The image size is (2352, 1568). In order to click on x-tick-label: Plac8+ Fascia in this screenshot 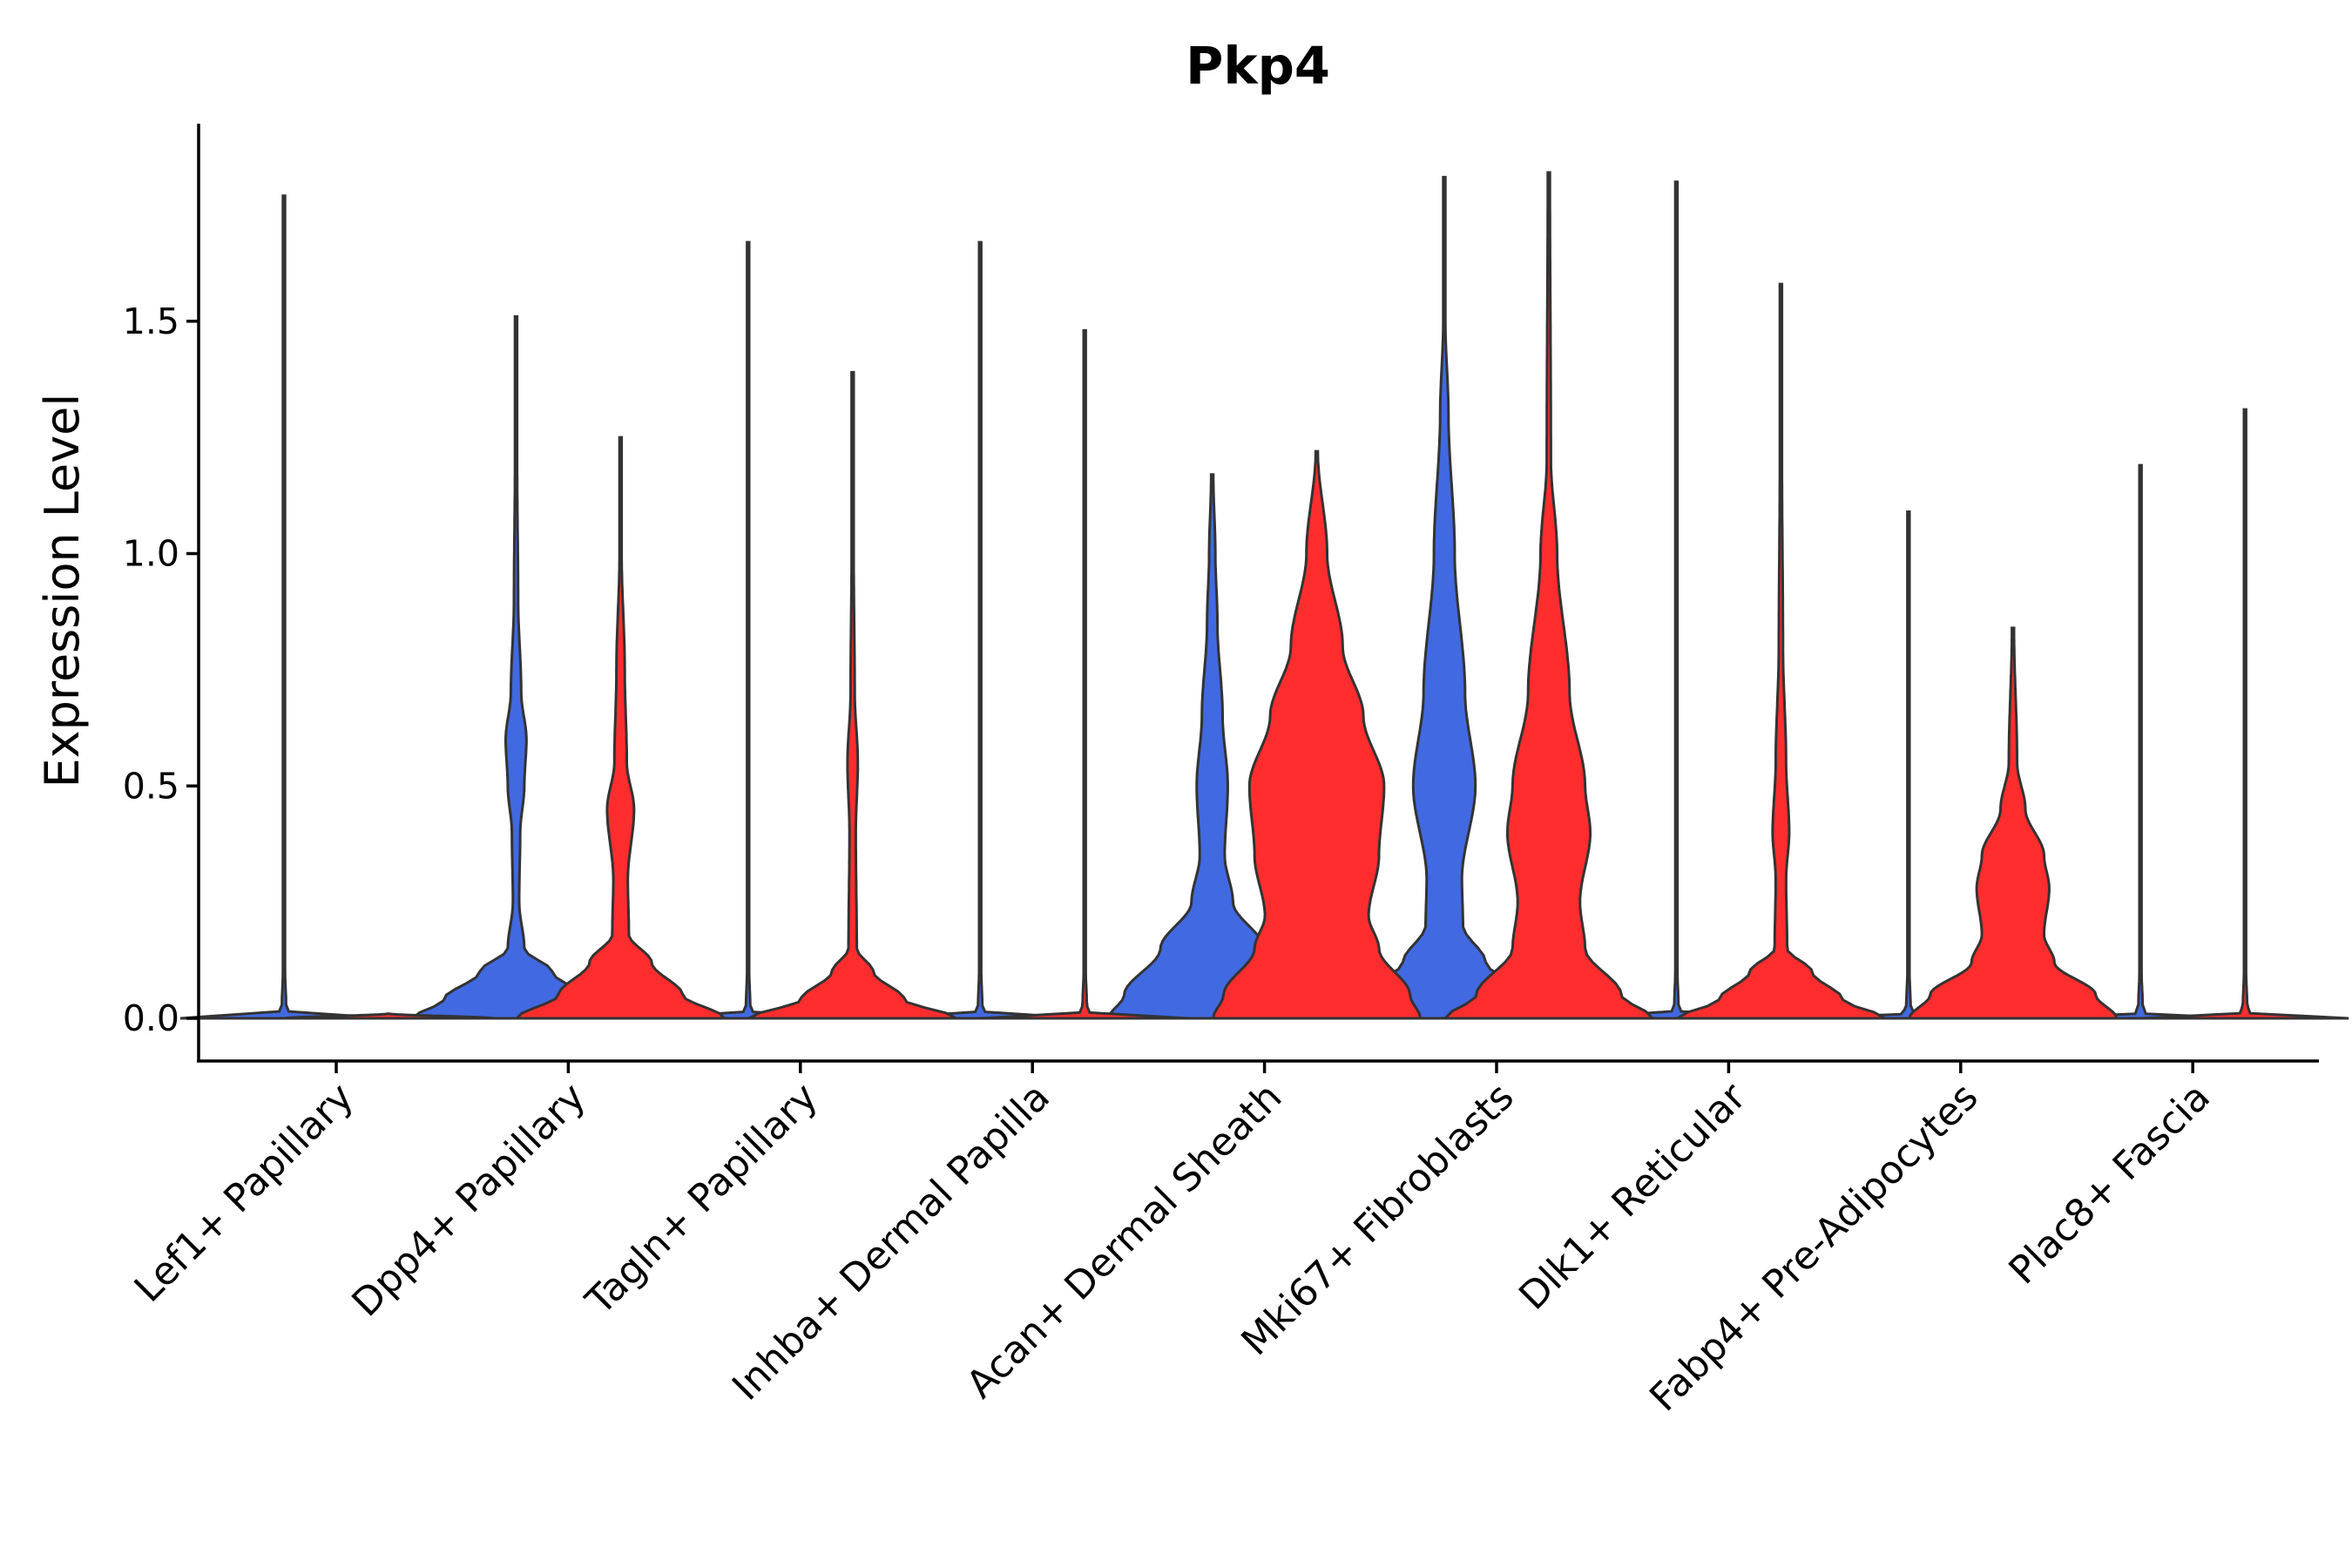, I will do `click(2109, 1184)`.